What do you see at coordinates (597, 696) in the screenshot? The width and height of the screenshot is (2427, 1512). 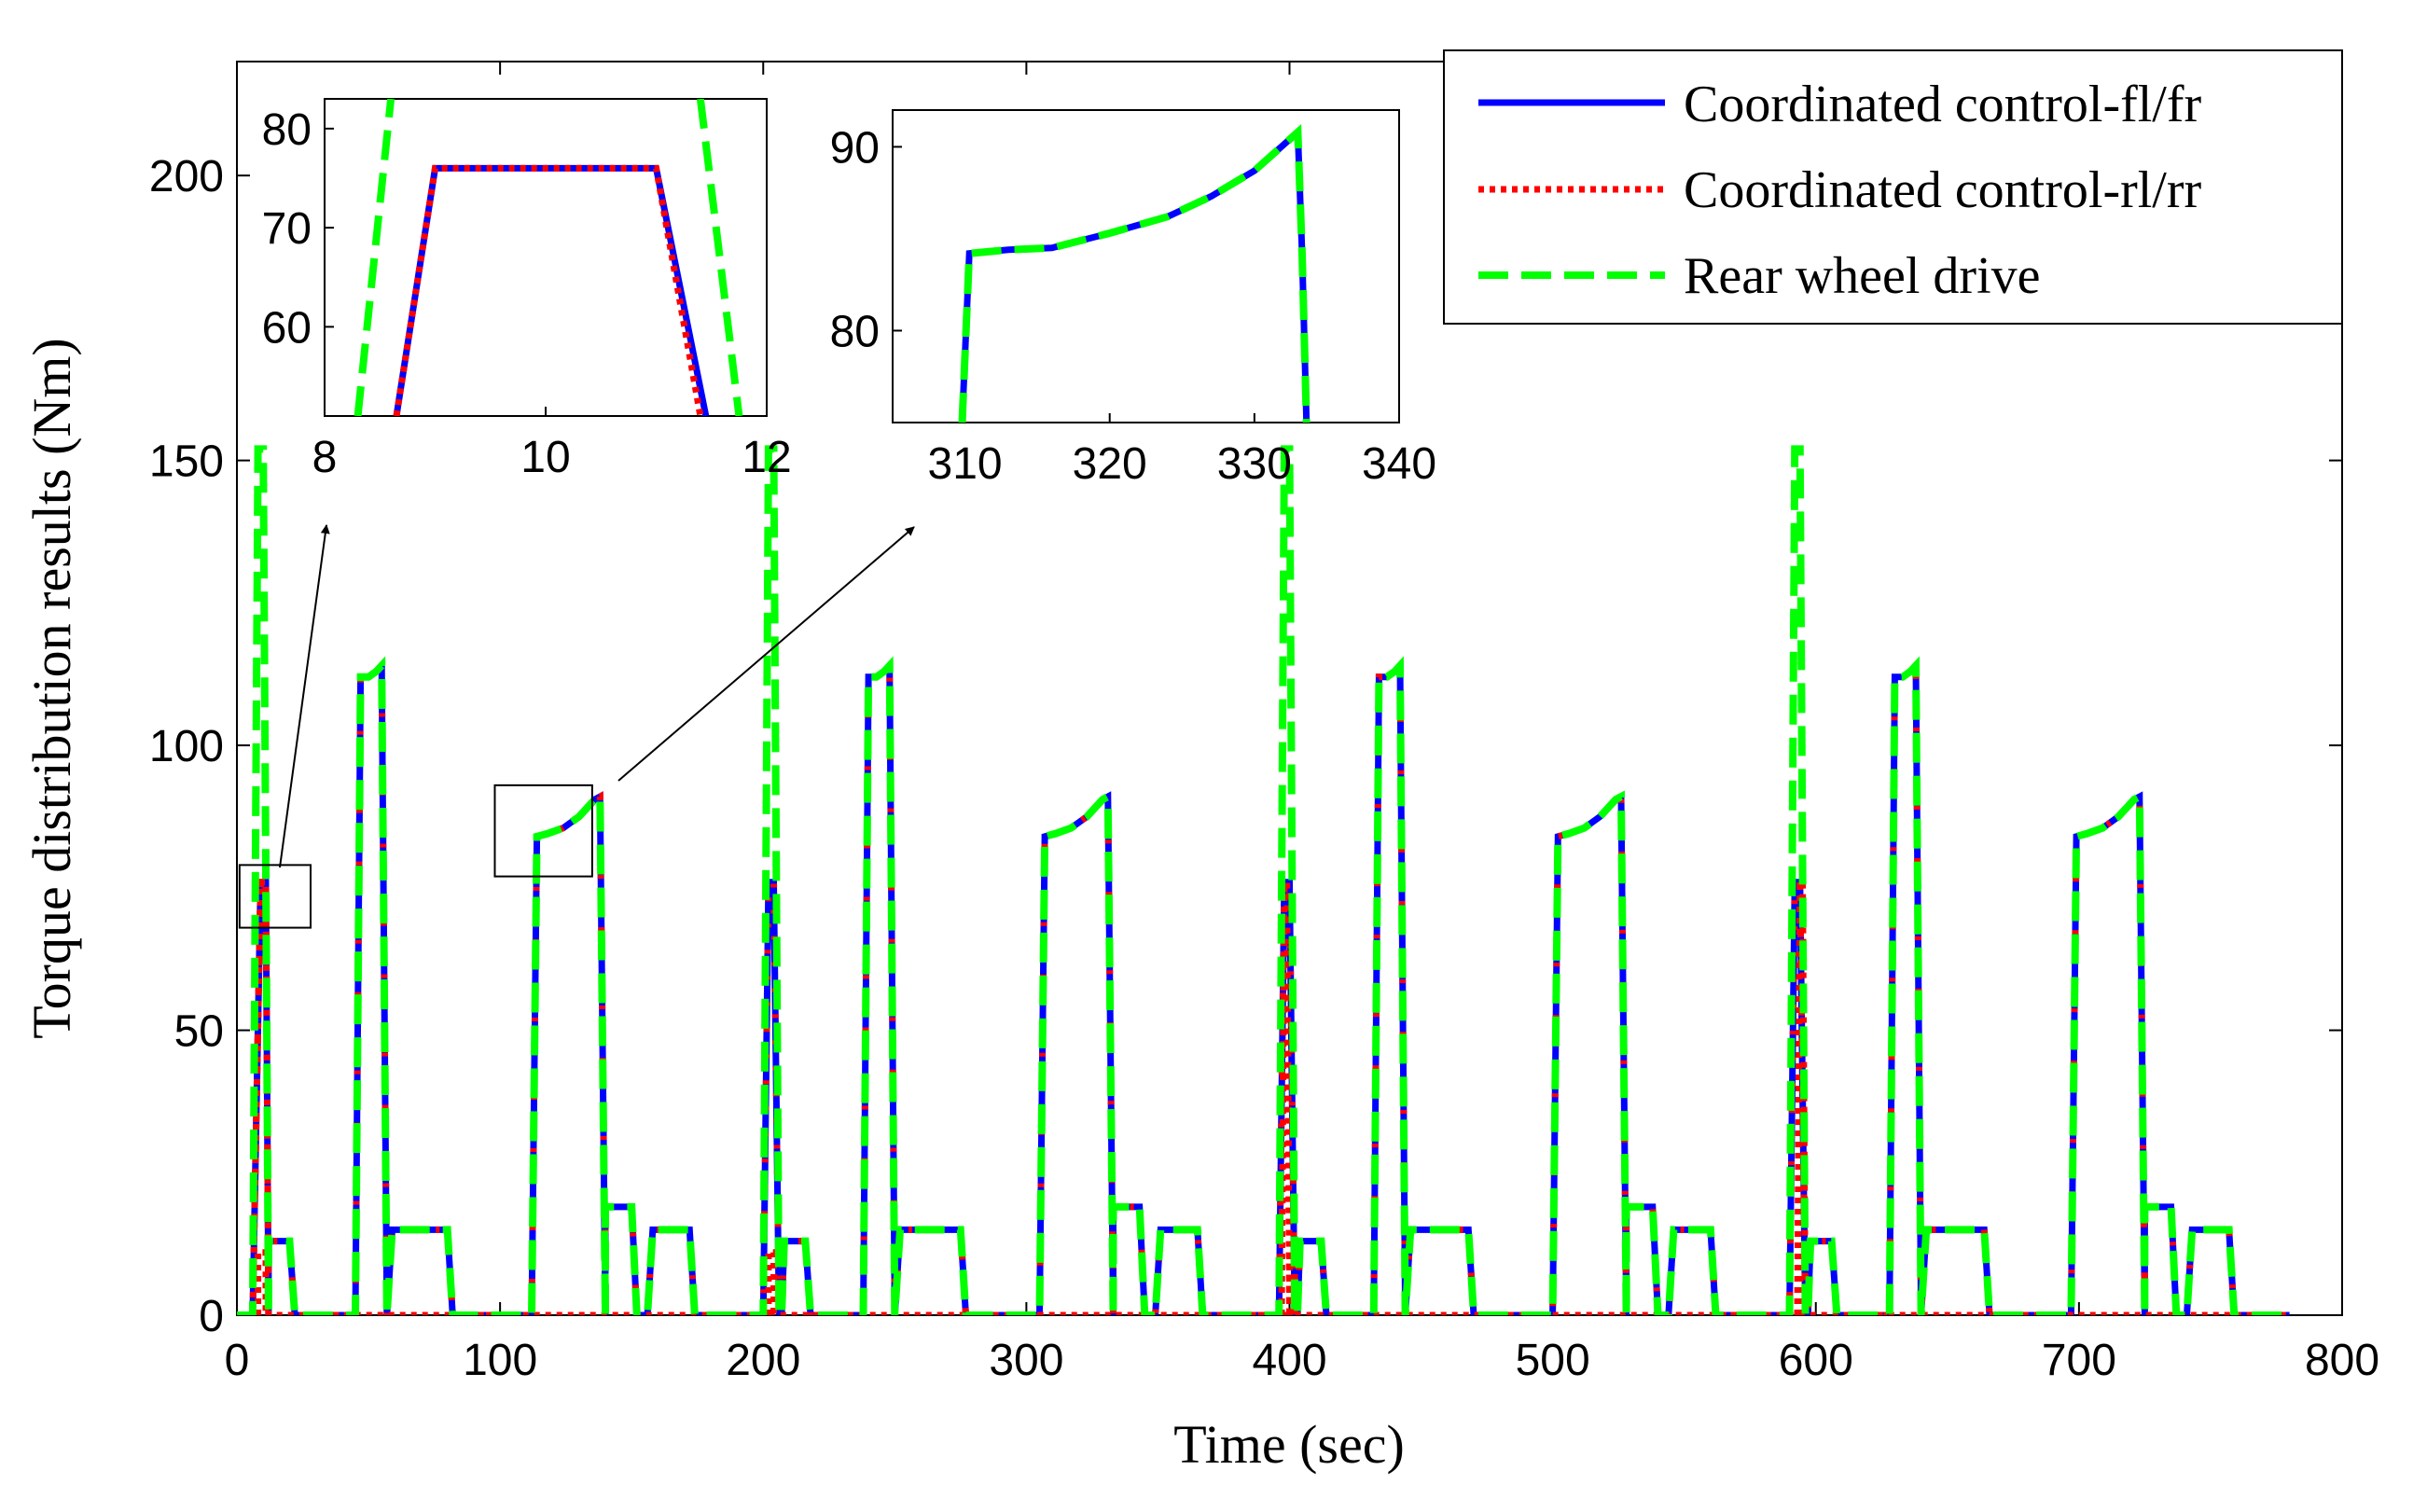 I see `zoom-arrows` at bounding box center [597, 696].